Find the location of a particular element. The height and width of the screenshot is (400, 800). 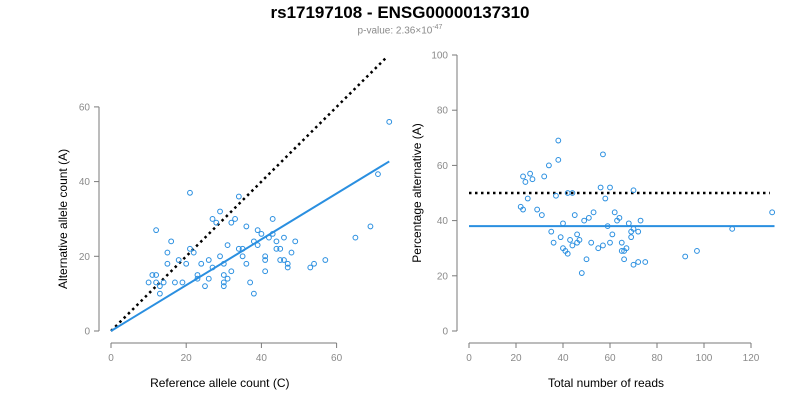

right-y-tick-label: 0 is located at coordinates (445, 332).